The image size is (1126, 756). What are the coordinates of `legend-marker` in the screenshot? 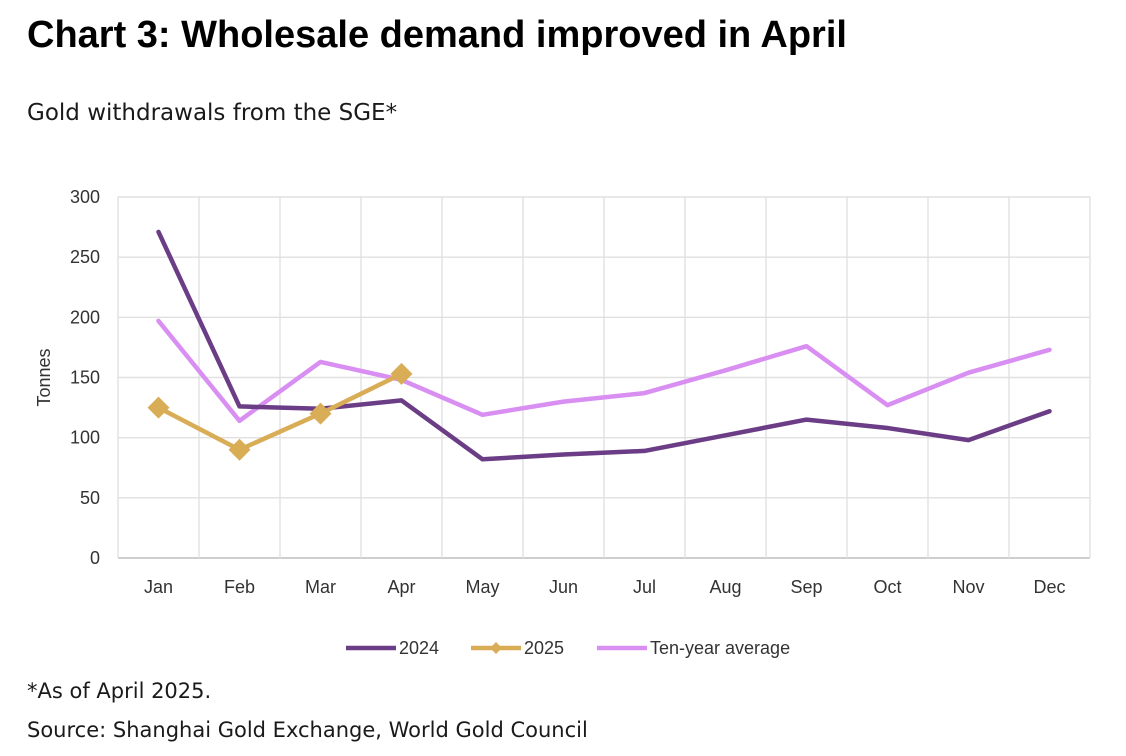 It's located at (496, 648).